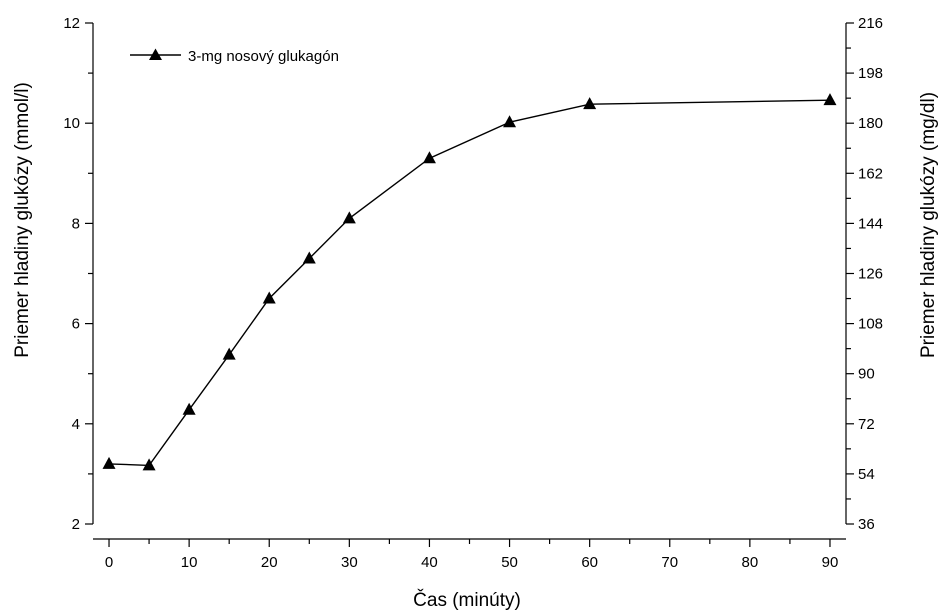 This screenshot has width=939, height=613. I want to click on y2-tick-label: 90, so click(866, 374).